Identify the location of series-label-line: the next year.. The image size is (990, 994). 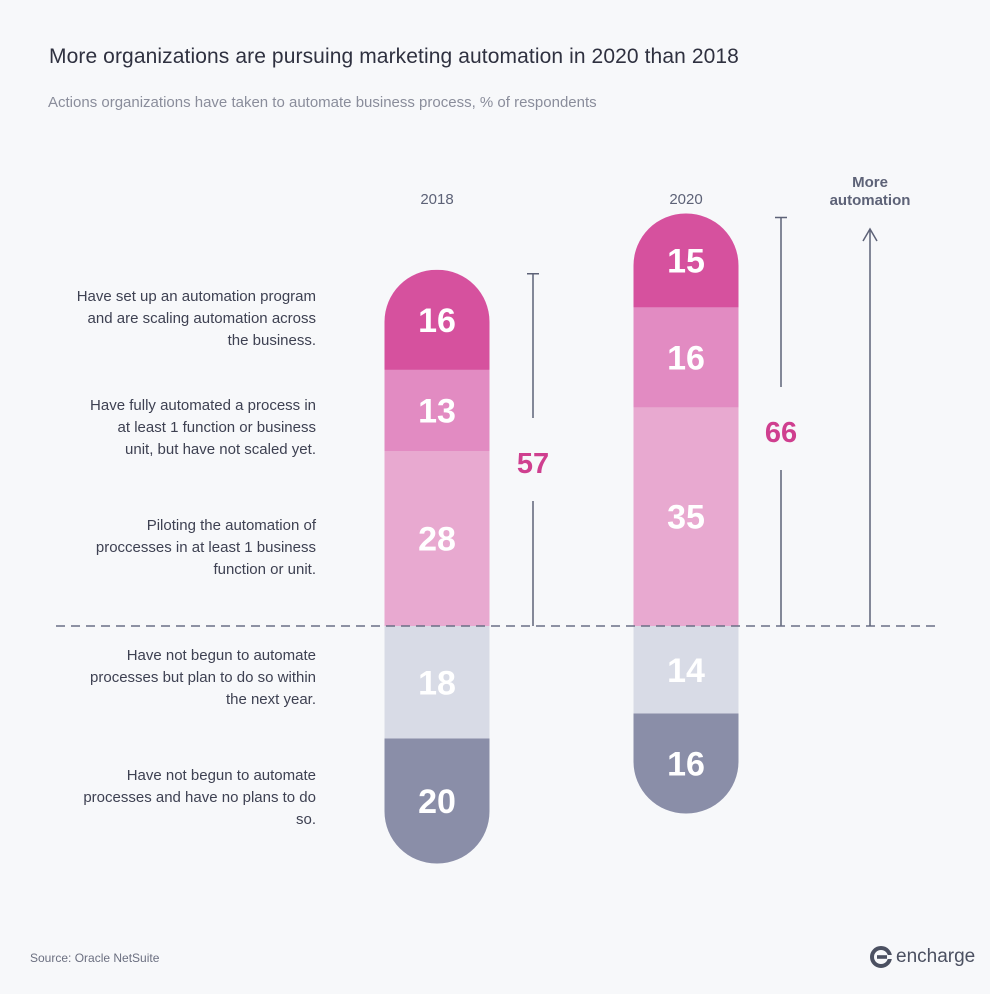
(271, 699).